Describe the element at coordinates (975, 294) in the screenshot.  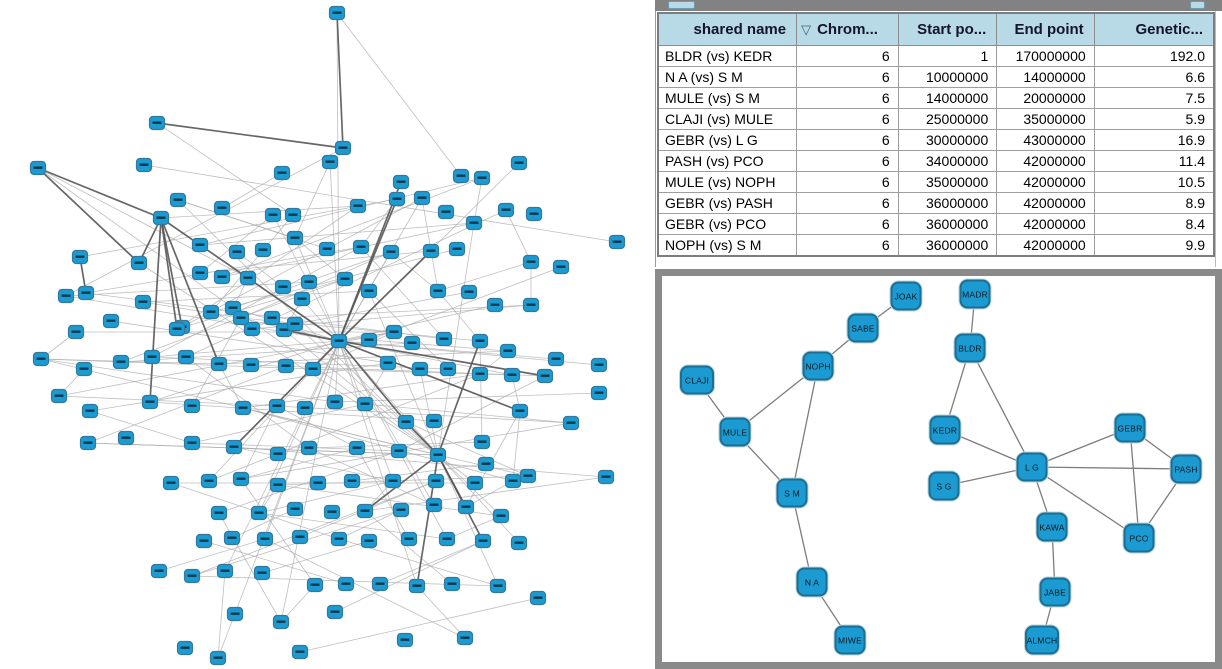
I see `graph-node-madr: MADR` at that location.